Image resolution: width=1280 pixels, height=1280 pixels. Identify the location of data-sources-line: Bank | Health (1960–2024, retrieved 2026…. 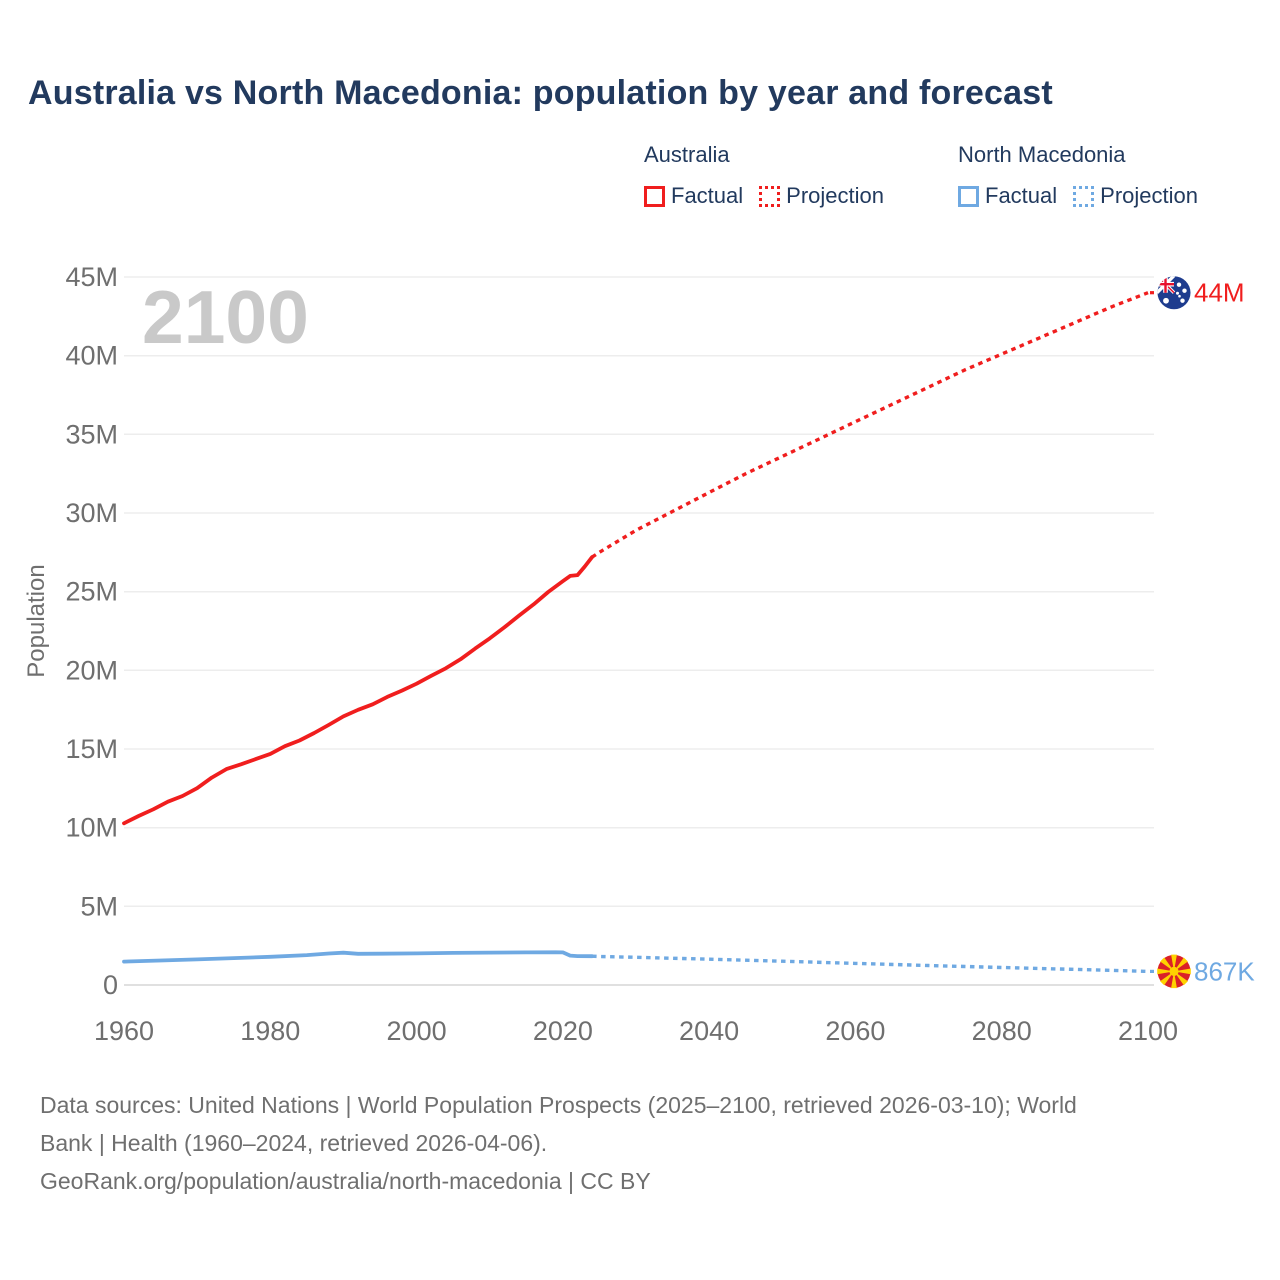
(294, 1143).